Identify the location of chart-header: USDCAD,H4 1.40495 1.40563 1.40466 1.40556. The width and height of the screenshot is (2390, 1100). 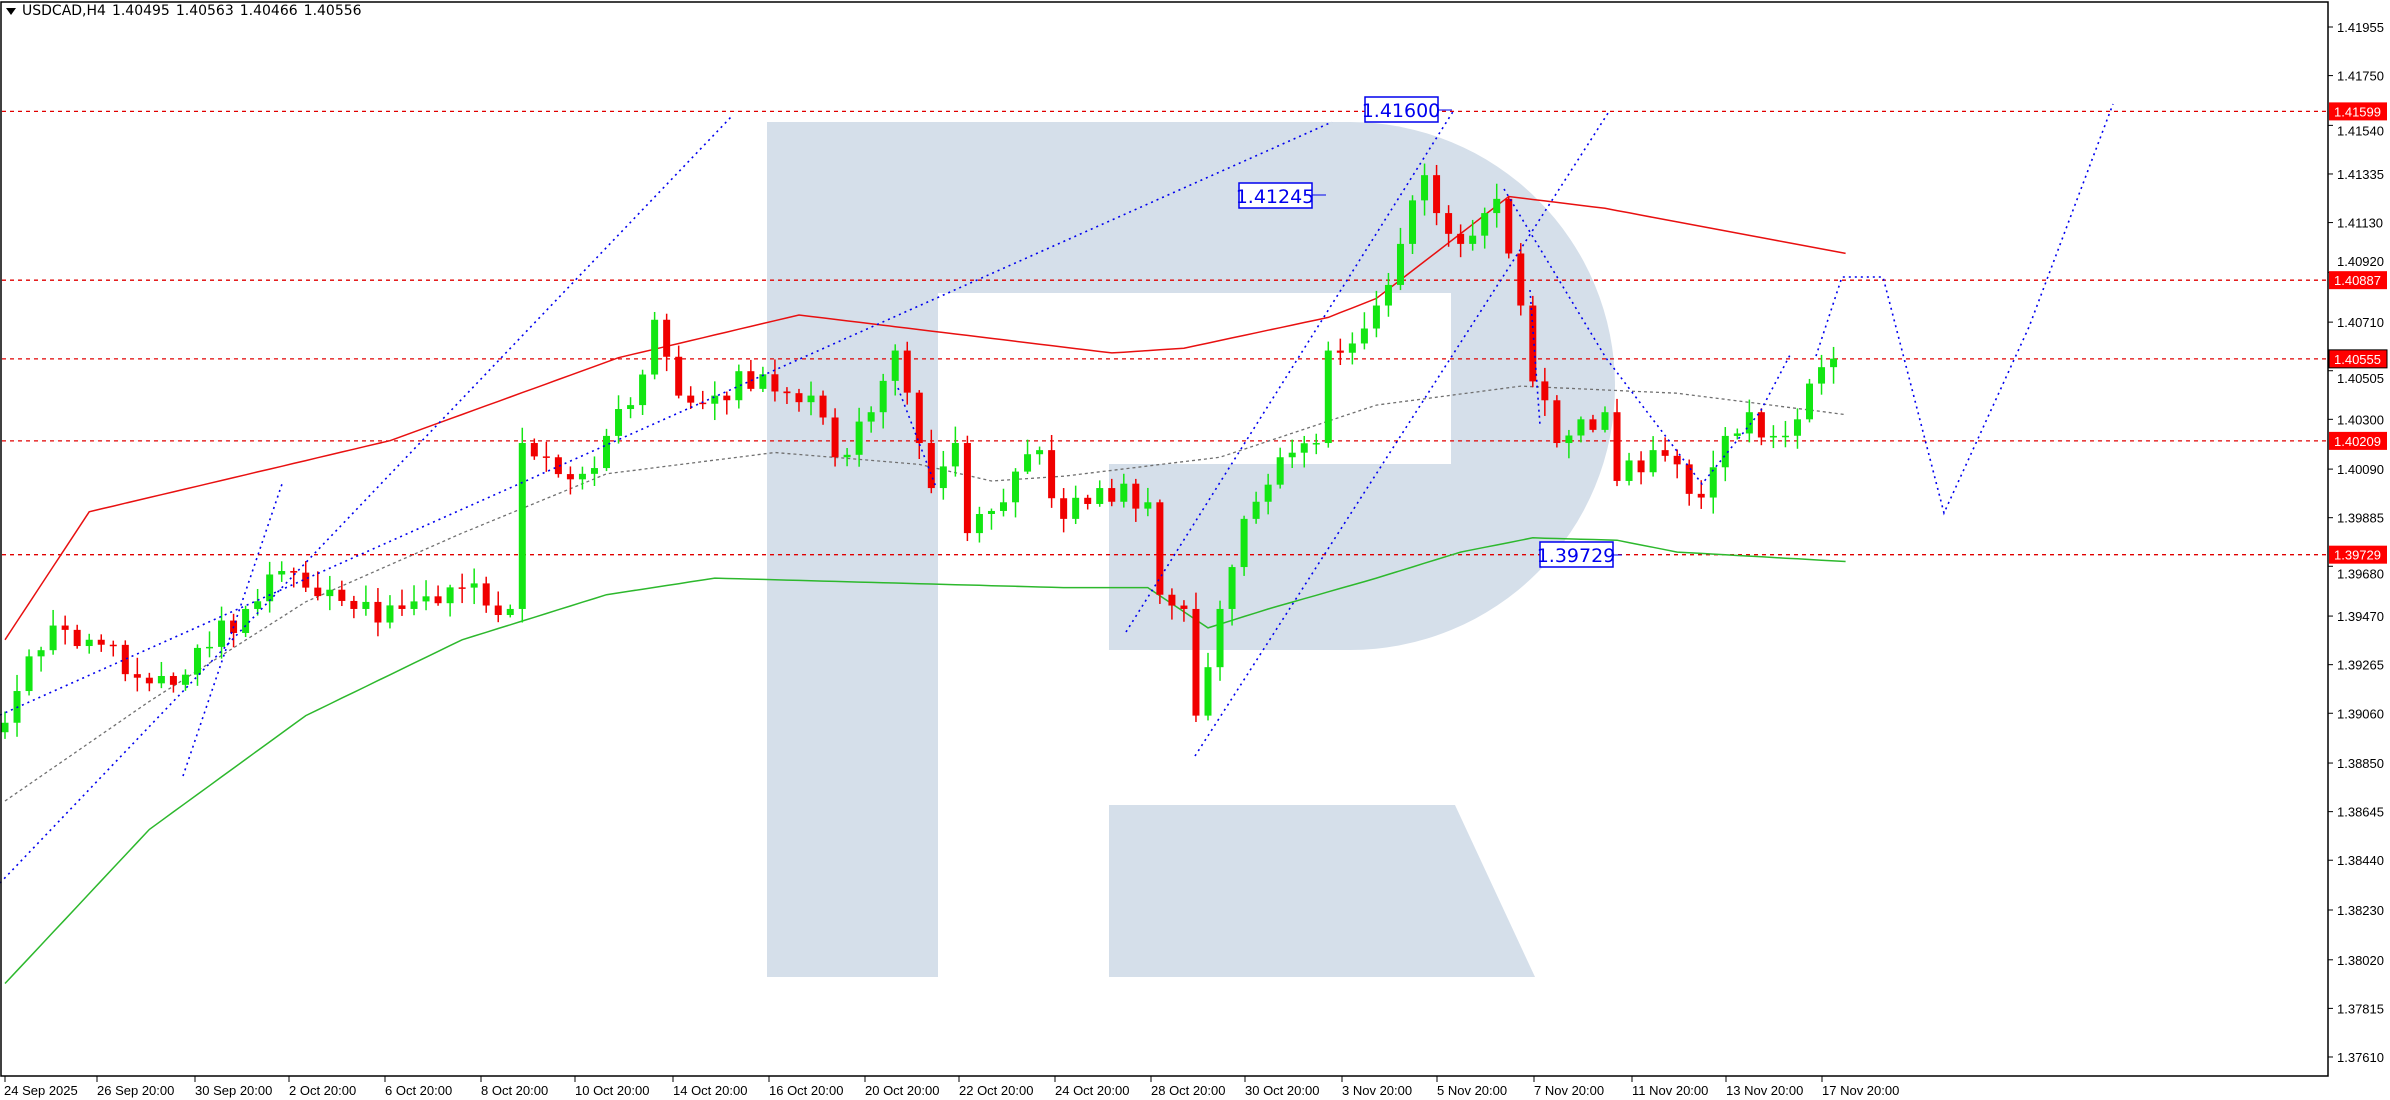
(187, 11).